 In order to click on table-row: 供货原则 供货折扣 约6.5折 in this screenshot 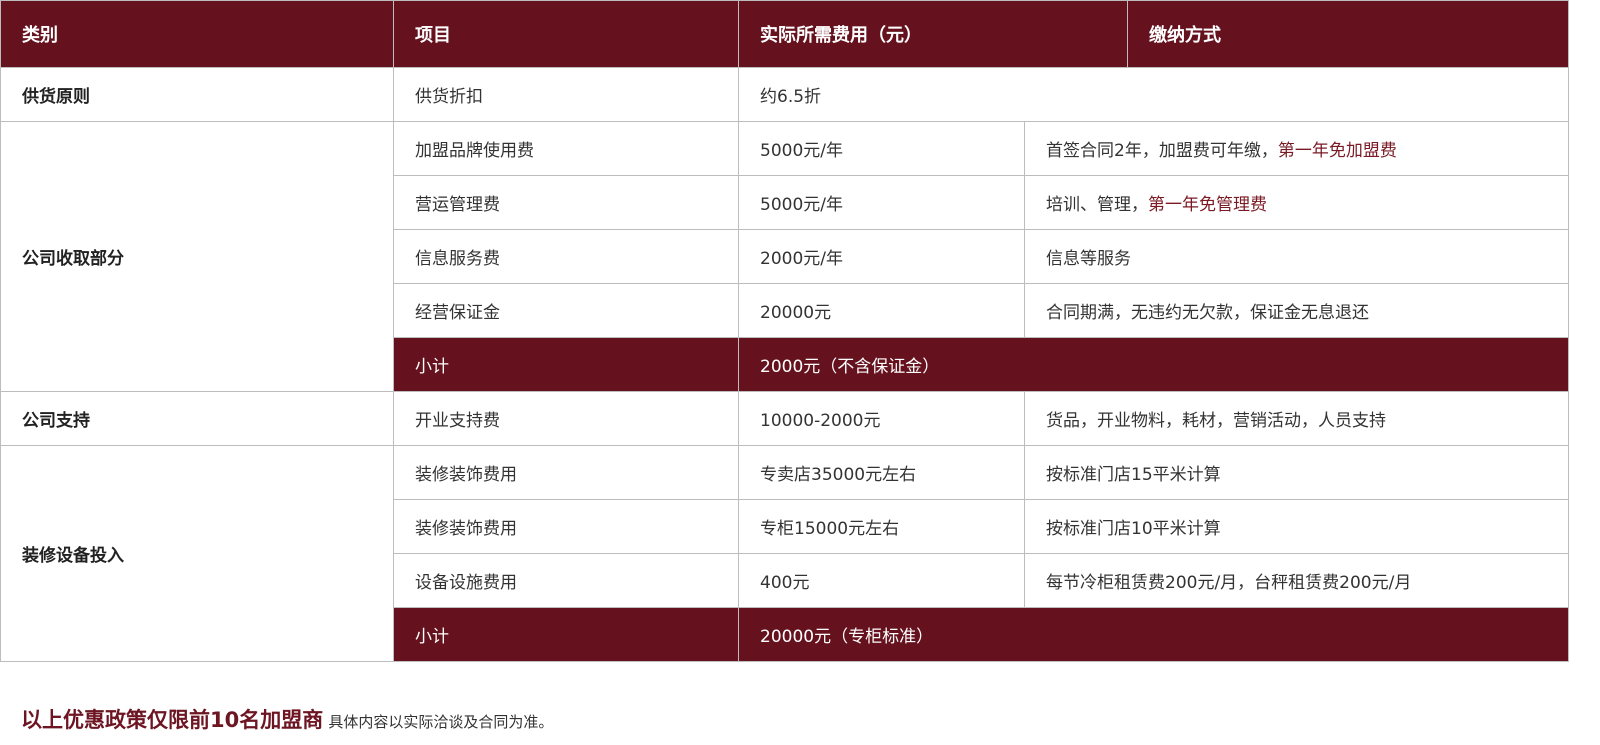, I will do `click(784, 94)`.